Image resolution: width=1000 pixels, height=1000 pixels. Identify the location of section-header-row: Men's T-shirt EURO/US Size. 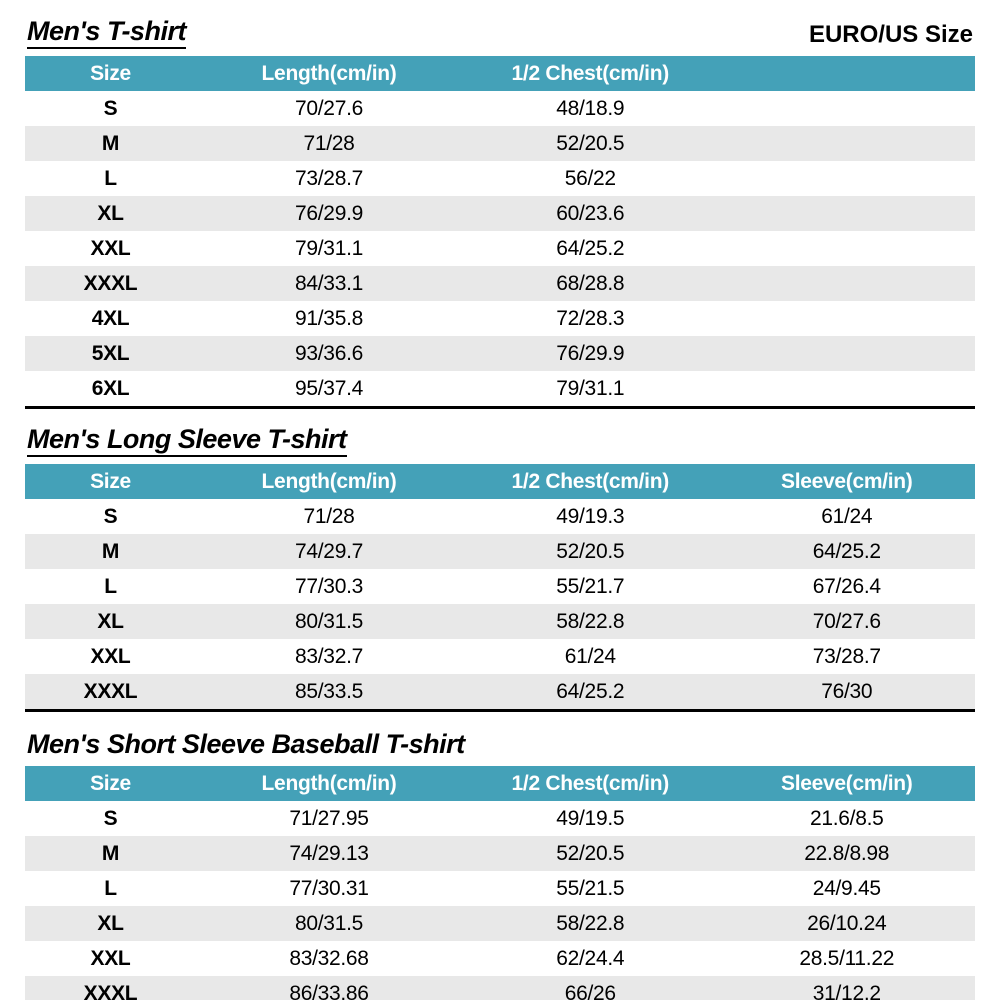
(500, 32).